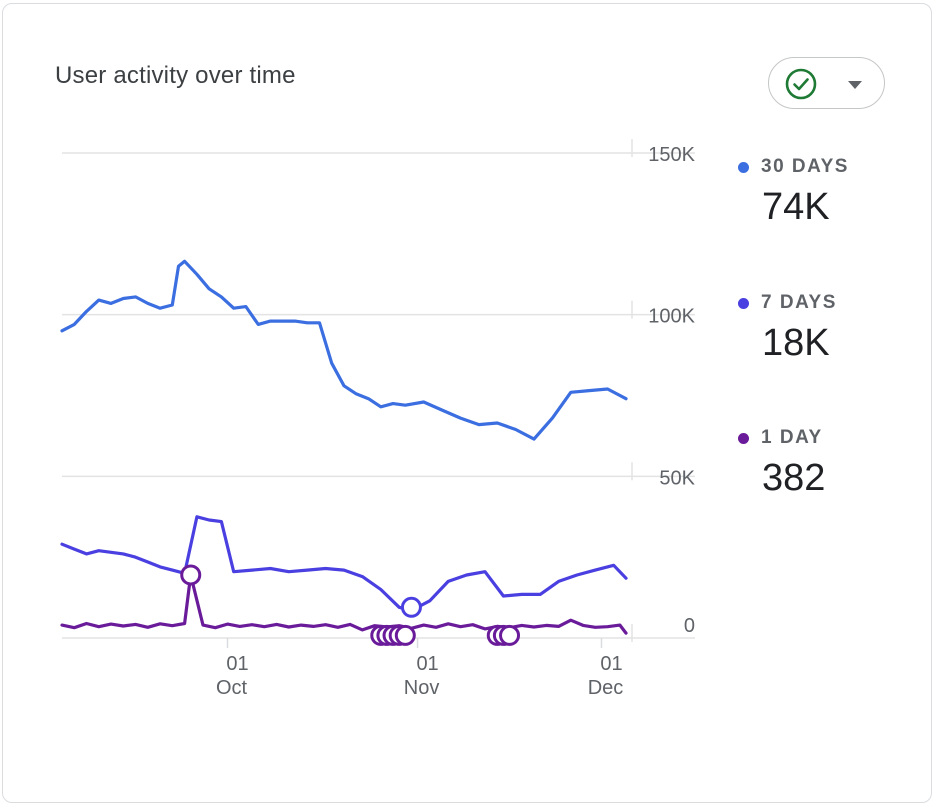 This screenshot has height=808, width=938. What do you see at coordinates (671, 317) in the screenshot?
I see `y-tick-label: 100K` at bounding box center [671, 317].